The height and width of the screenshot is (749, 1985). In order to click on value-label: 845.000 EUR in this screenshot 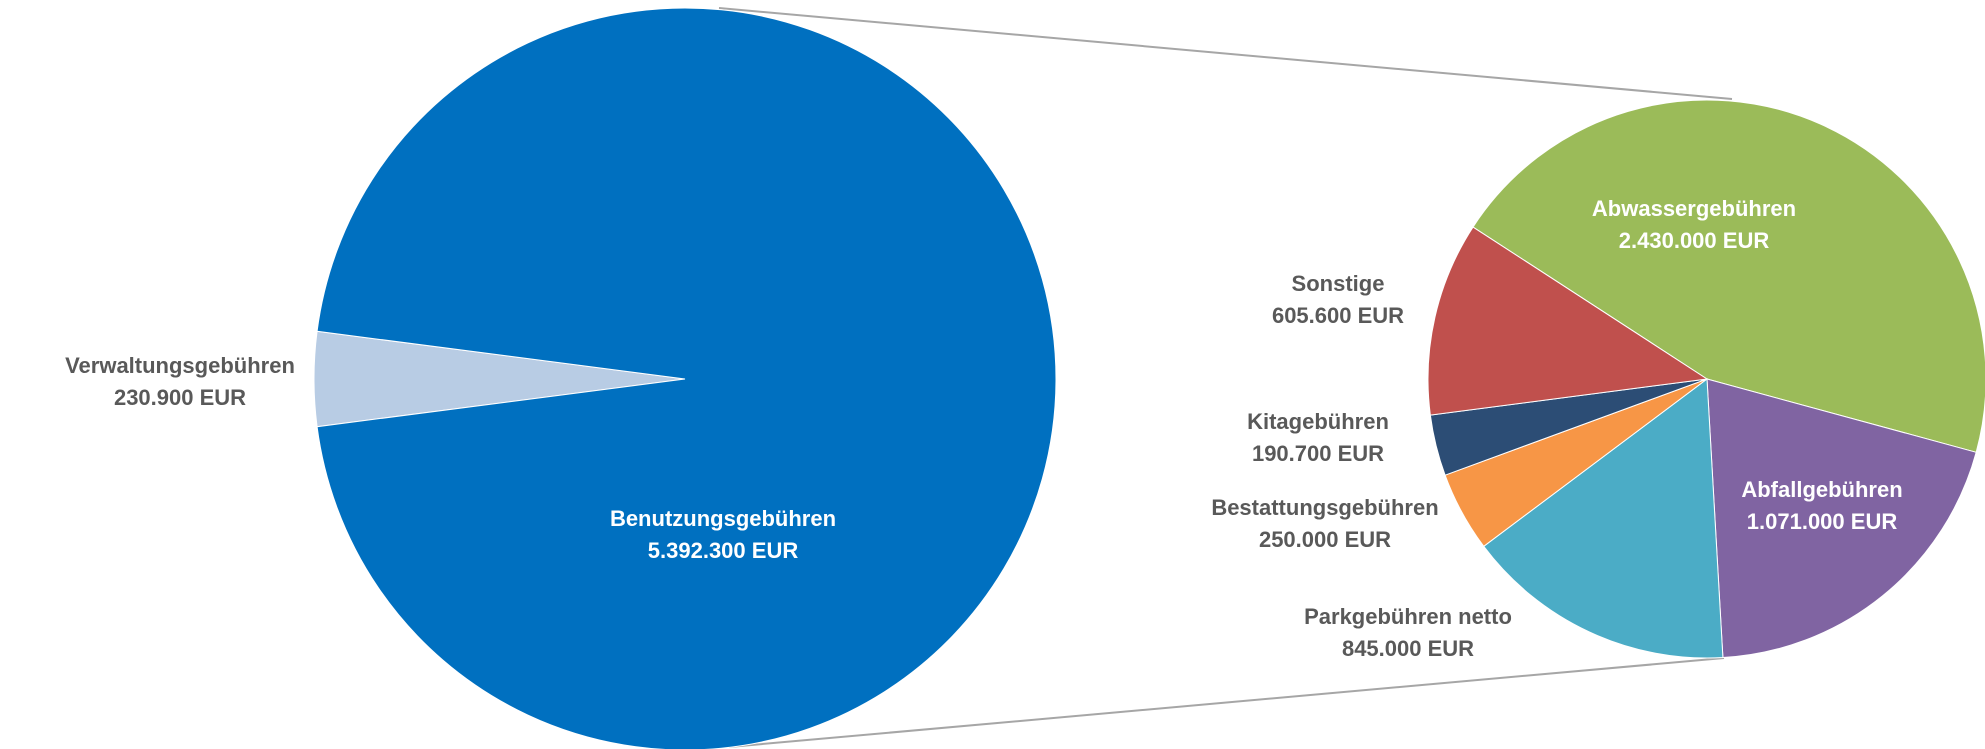, I will do `click(1408, 648)`.